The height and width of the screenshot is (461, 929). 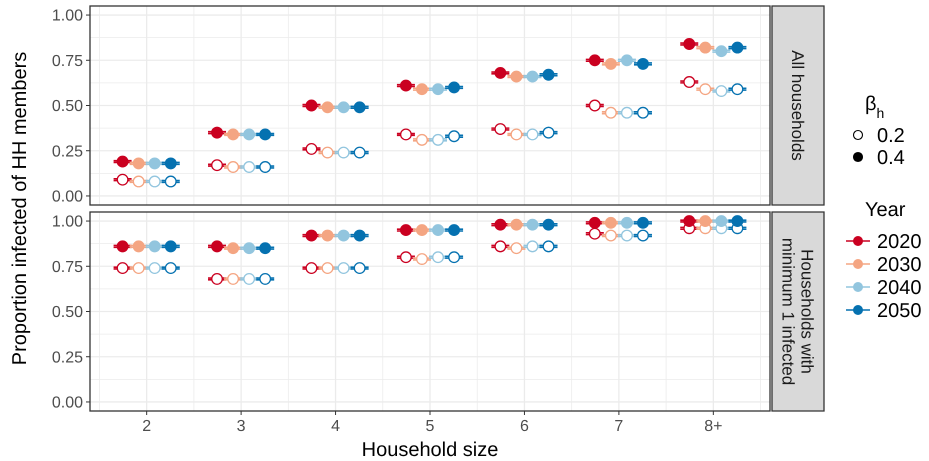 What do you see at coordinates (899, 288) in the screenshot?
I see `legend-label: 2040` at bounding box center [899, 288].